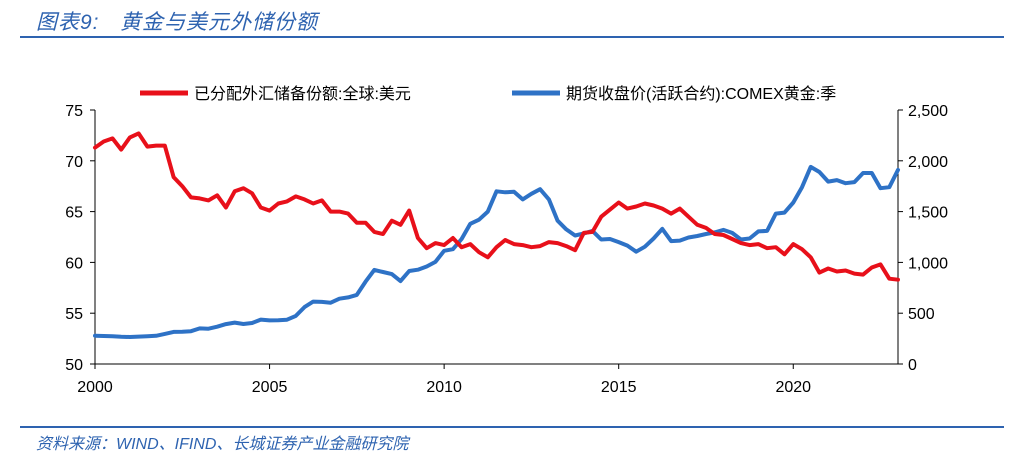 This screenshot has width=1024, height=460. I want to click on right-tick-label: 1,000, so click(928, 263).